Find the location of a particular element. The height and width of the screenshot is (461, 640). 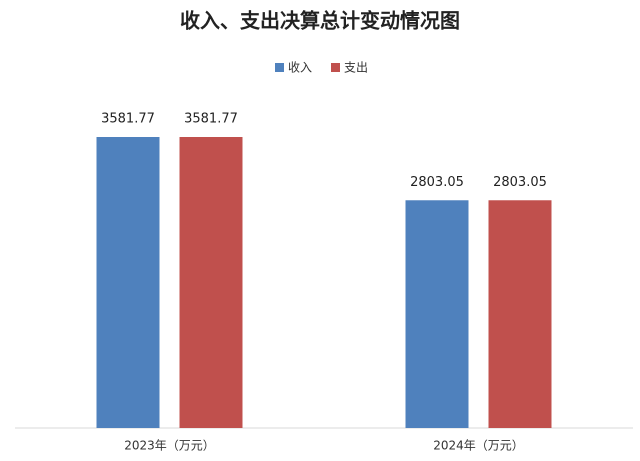

legend-label: 收入 is located at coordinates (300, 68).